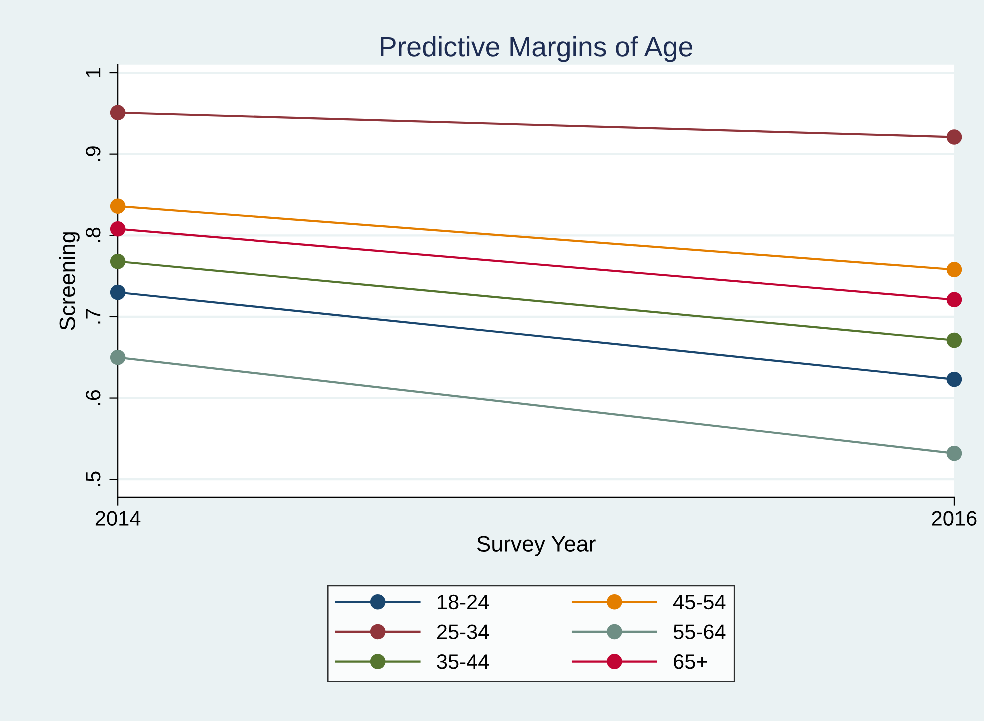 The height and width of the screenshot is (721, 984). Describe the element at coordinates (93, 73) in the screenshot. I see `y-tick-label: 1` at that location.